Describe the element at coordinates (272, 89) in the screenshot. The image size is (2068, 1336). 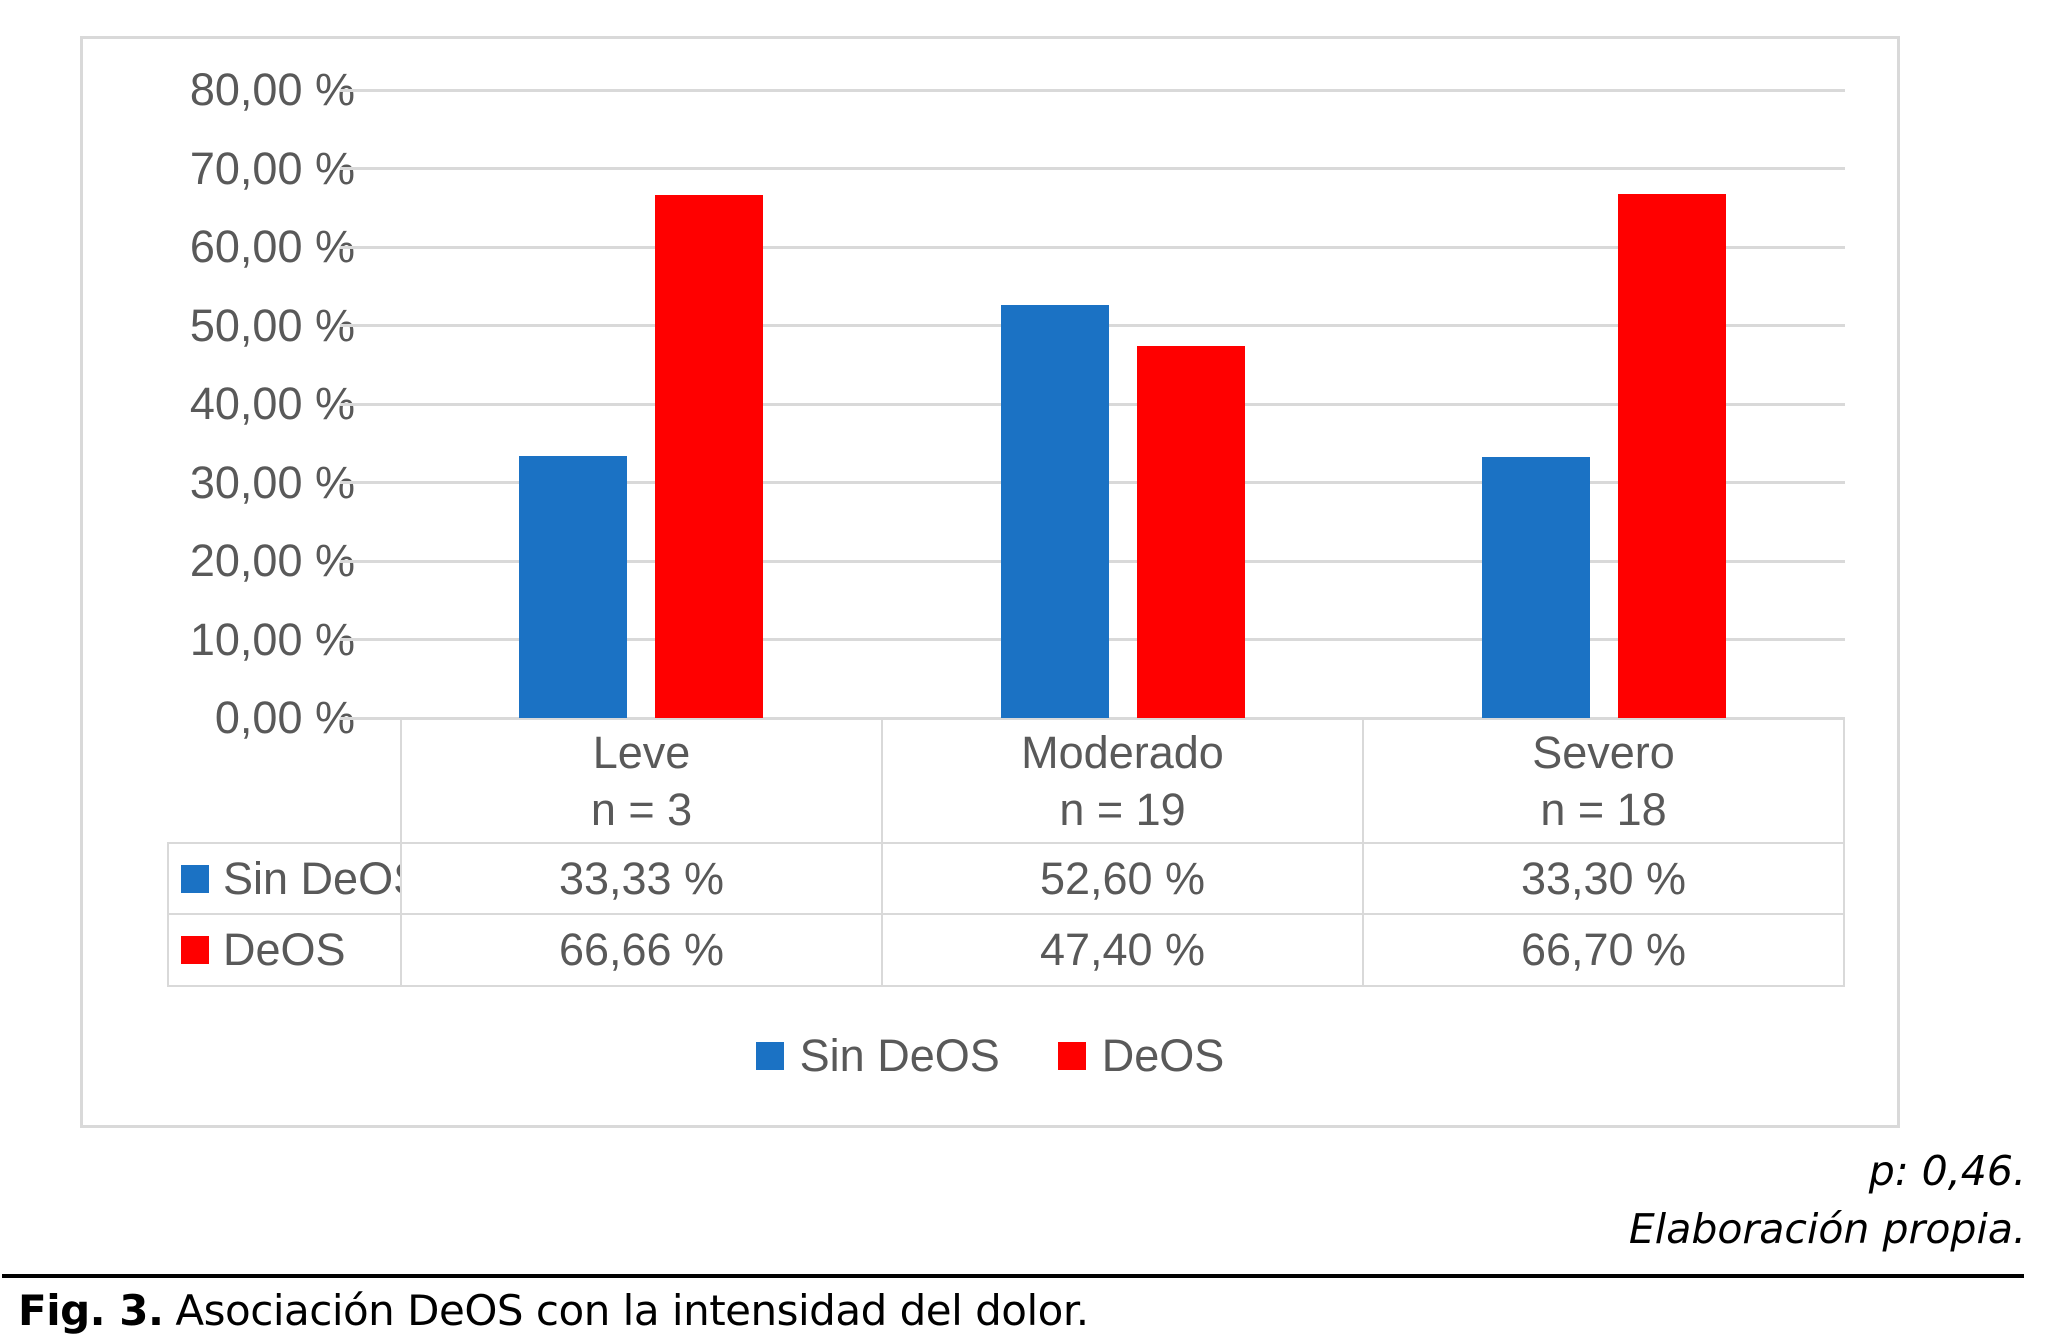
I see `y-tick-label-80-00-: 80,00 %` at that location.